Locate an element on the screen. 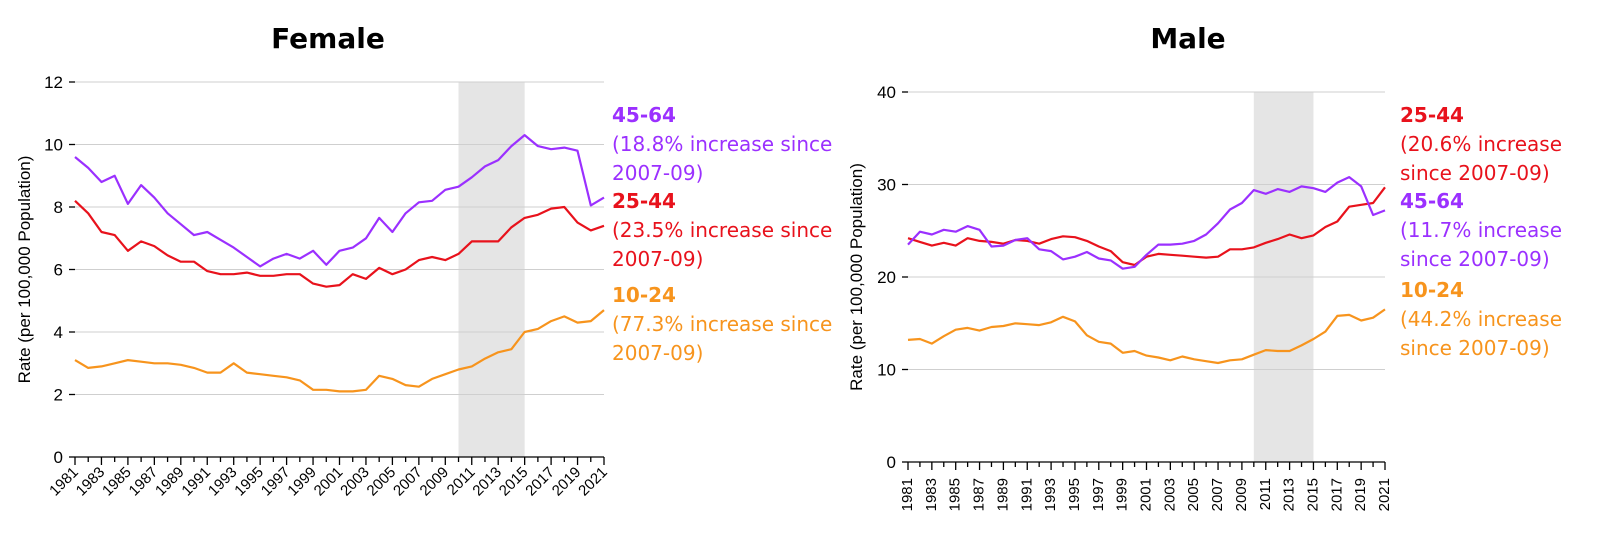  male-x-tick-label: 2015 is located at coordinates (1312, 494).